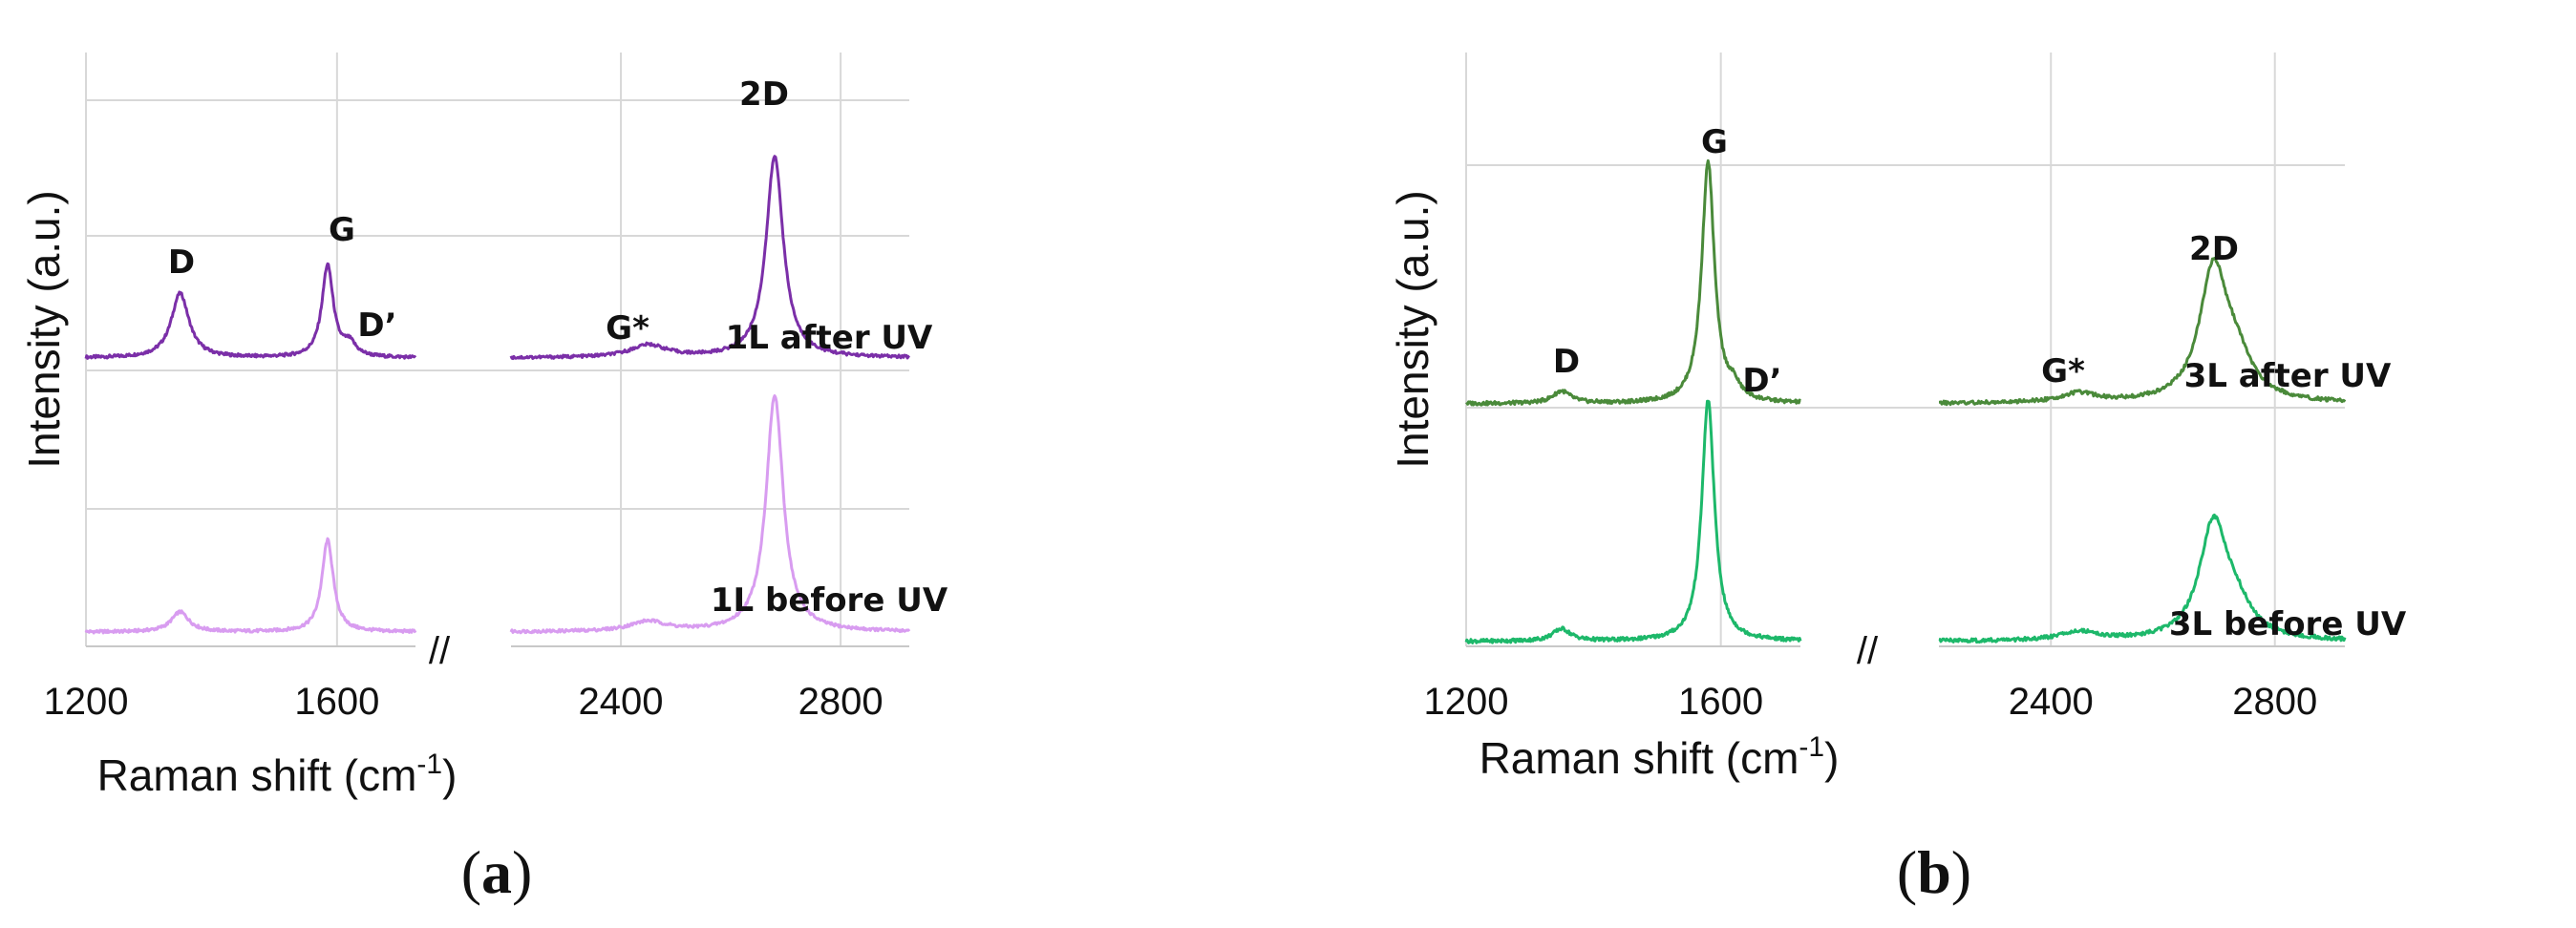 This screenshot has height=928, width=2576. Describe the element at coordinates (829, 469) in the screenshot. I see `series-labels-a: 1L after UV 1L before UV` at that location.